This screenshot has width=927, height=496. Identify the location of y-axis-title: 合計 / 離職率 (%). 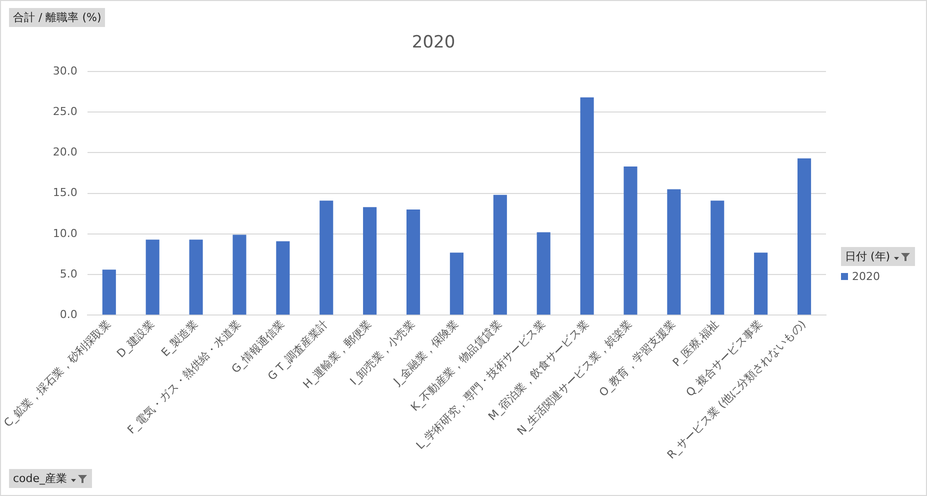
(57, 17).